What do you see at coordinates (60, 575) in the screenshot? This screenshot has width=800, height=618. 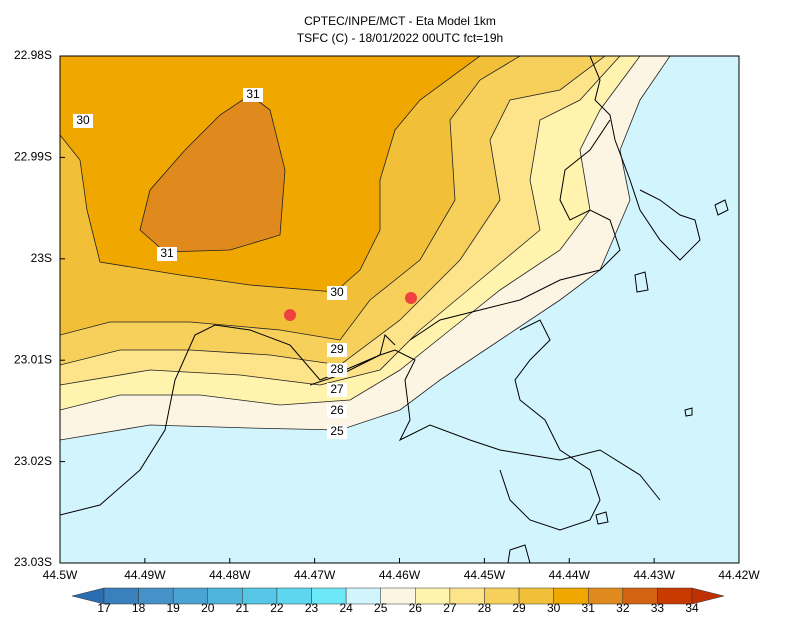 I see `x-tick-label: 44.5W` at bounding box center [60, 575].